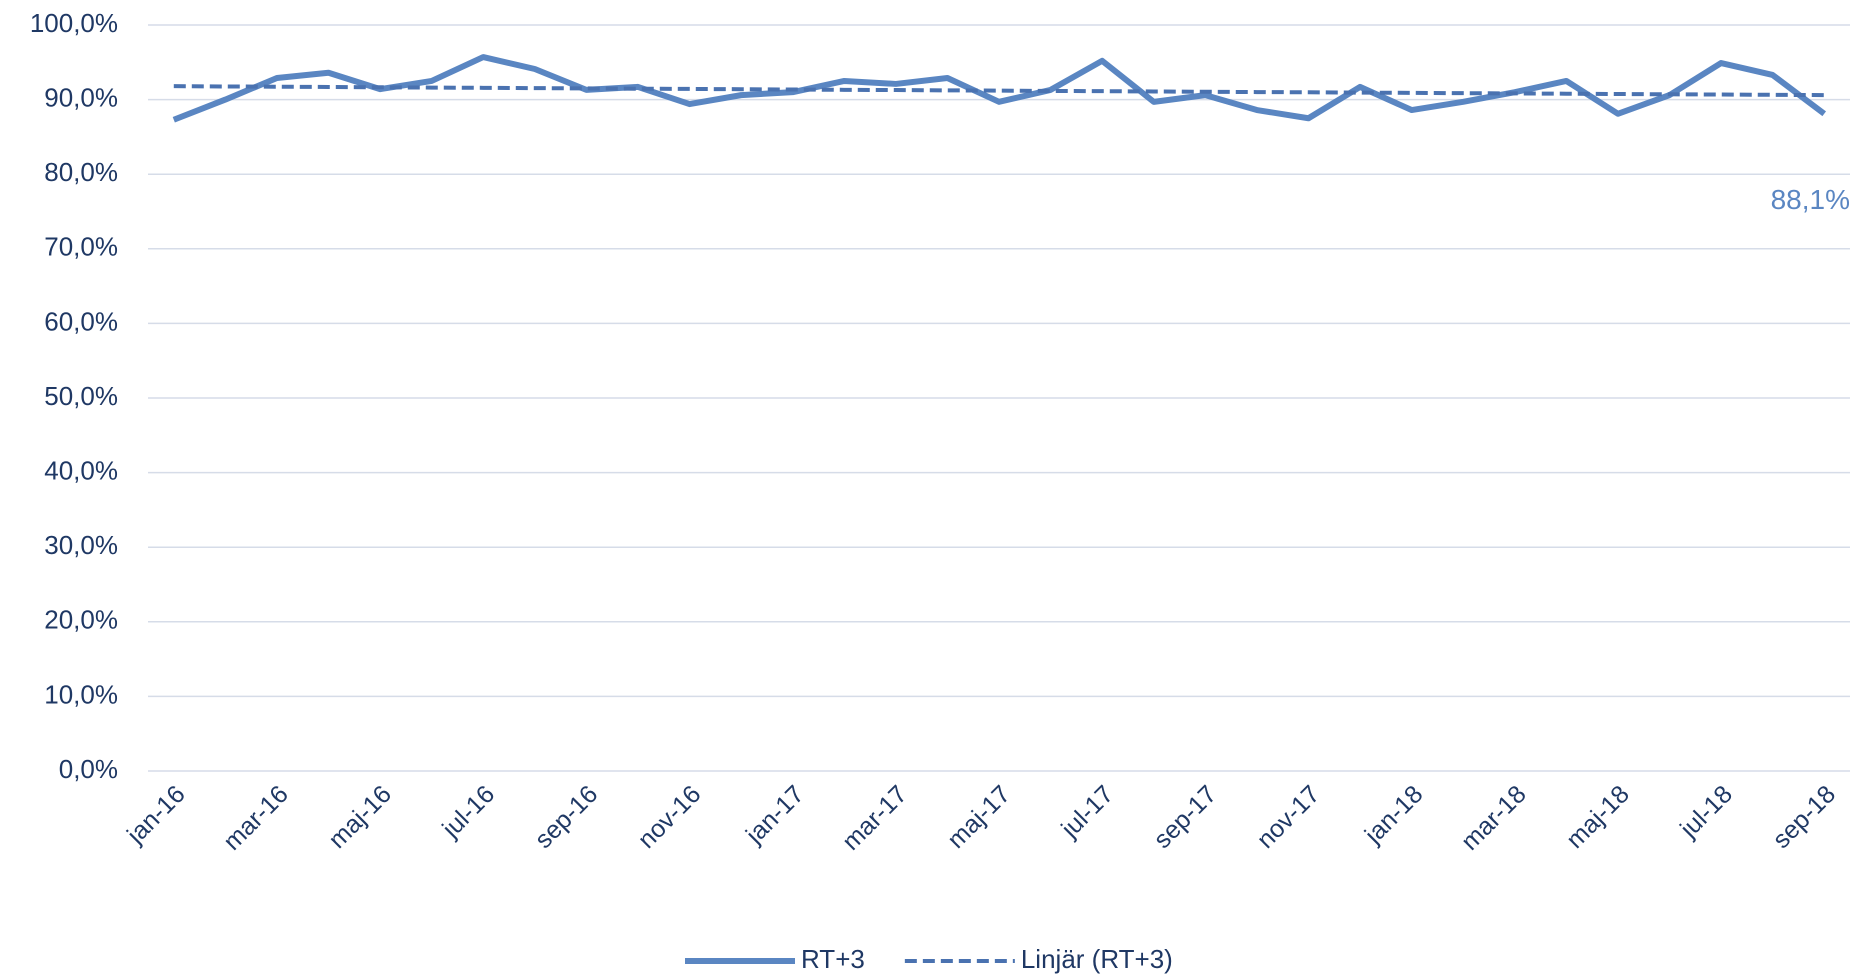  I want to click on x-tick-label: mar-16, so click(256, 818).